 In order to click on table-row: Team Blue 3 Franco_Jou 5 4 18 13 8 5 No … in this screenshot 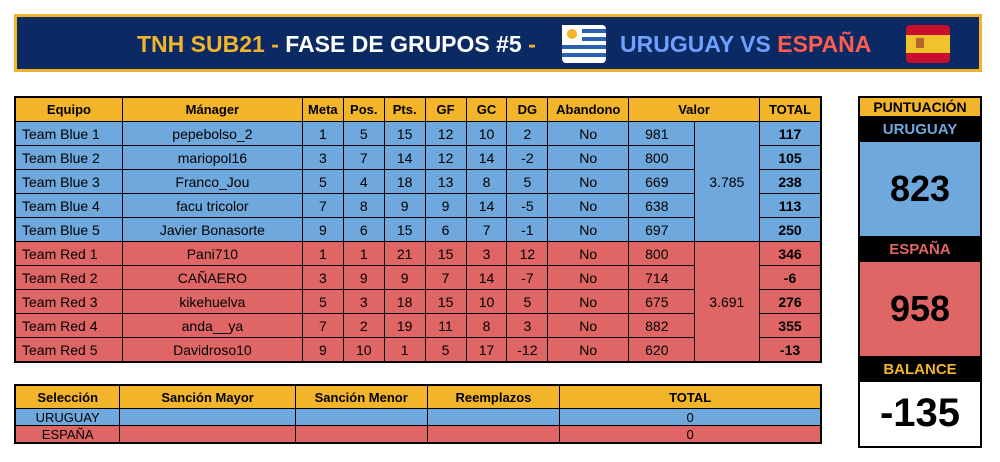, I will do `click(418, 181)`.